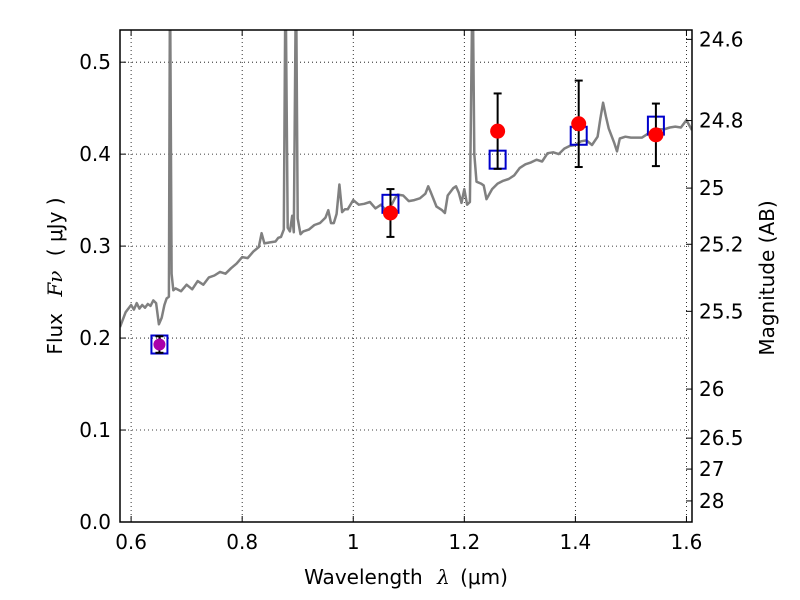 Image resolution: width=800 pixels, height=600 pixels. I want to click on observed-point-low, so click(159, 344).